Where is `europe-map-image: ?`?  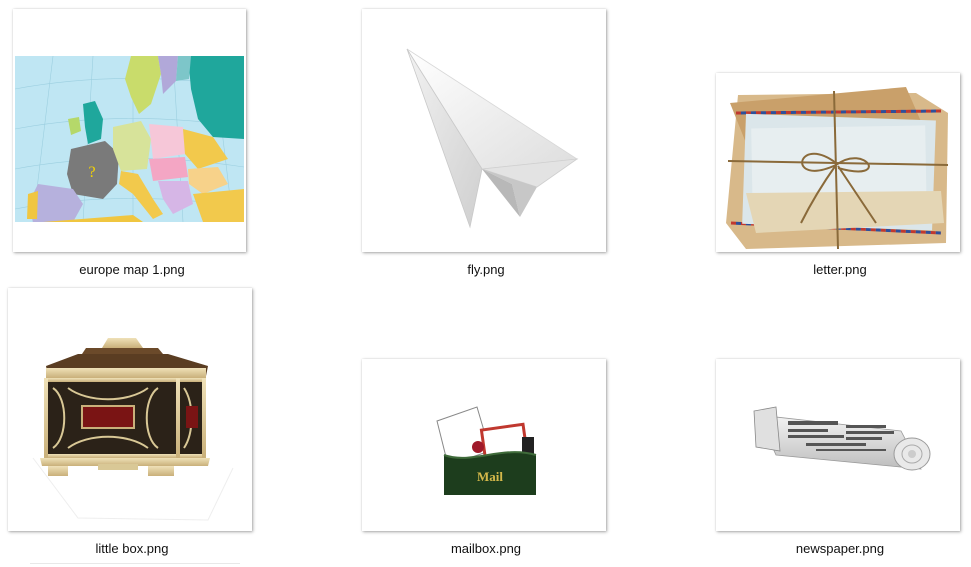
europe-map-image: ? is located at coordinates (129, 139).